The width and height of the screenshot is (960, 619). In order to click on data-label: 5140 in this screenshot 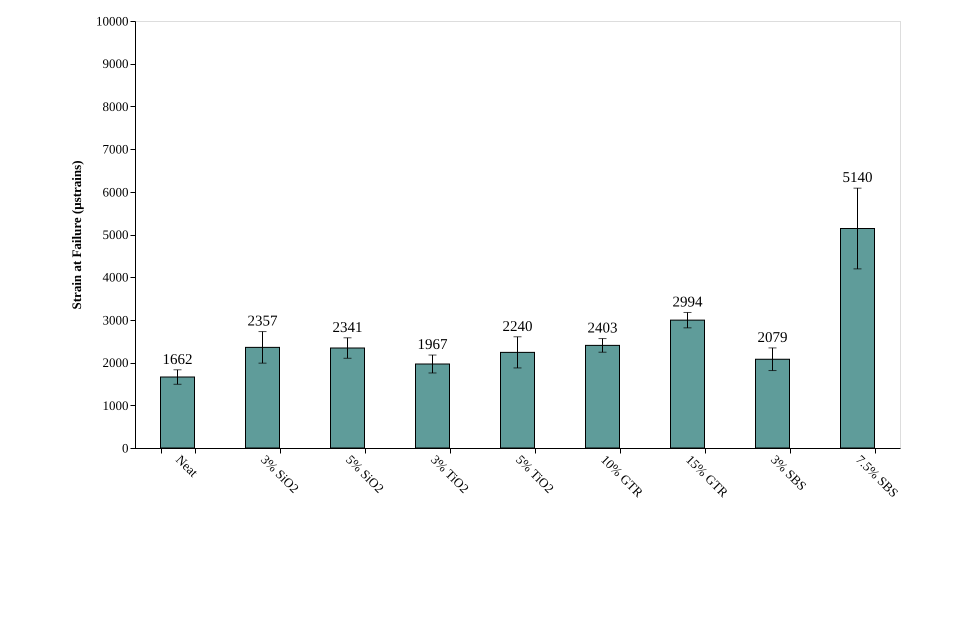, I will do `click(857, 178)`.